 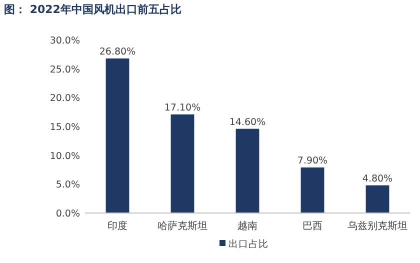 I want to click on chart-title: 图： 2022年中国风机出口前五占比, so click(x=93, y=9).